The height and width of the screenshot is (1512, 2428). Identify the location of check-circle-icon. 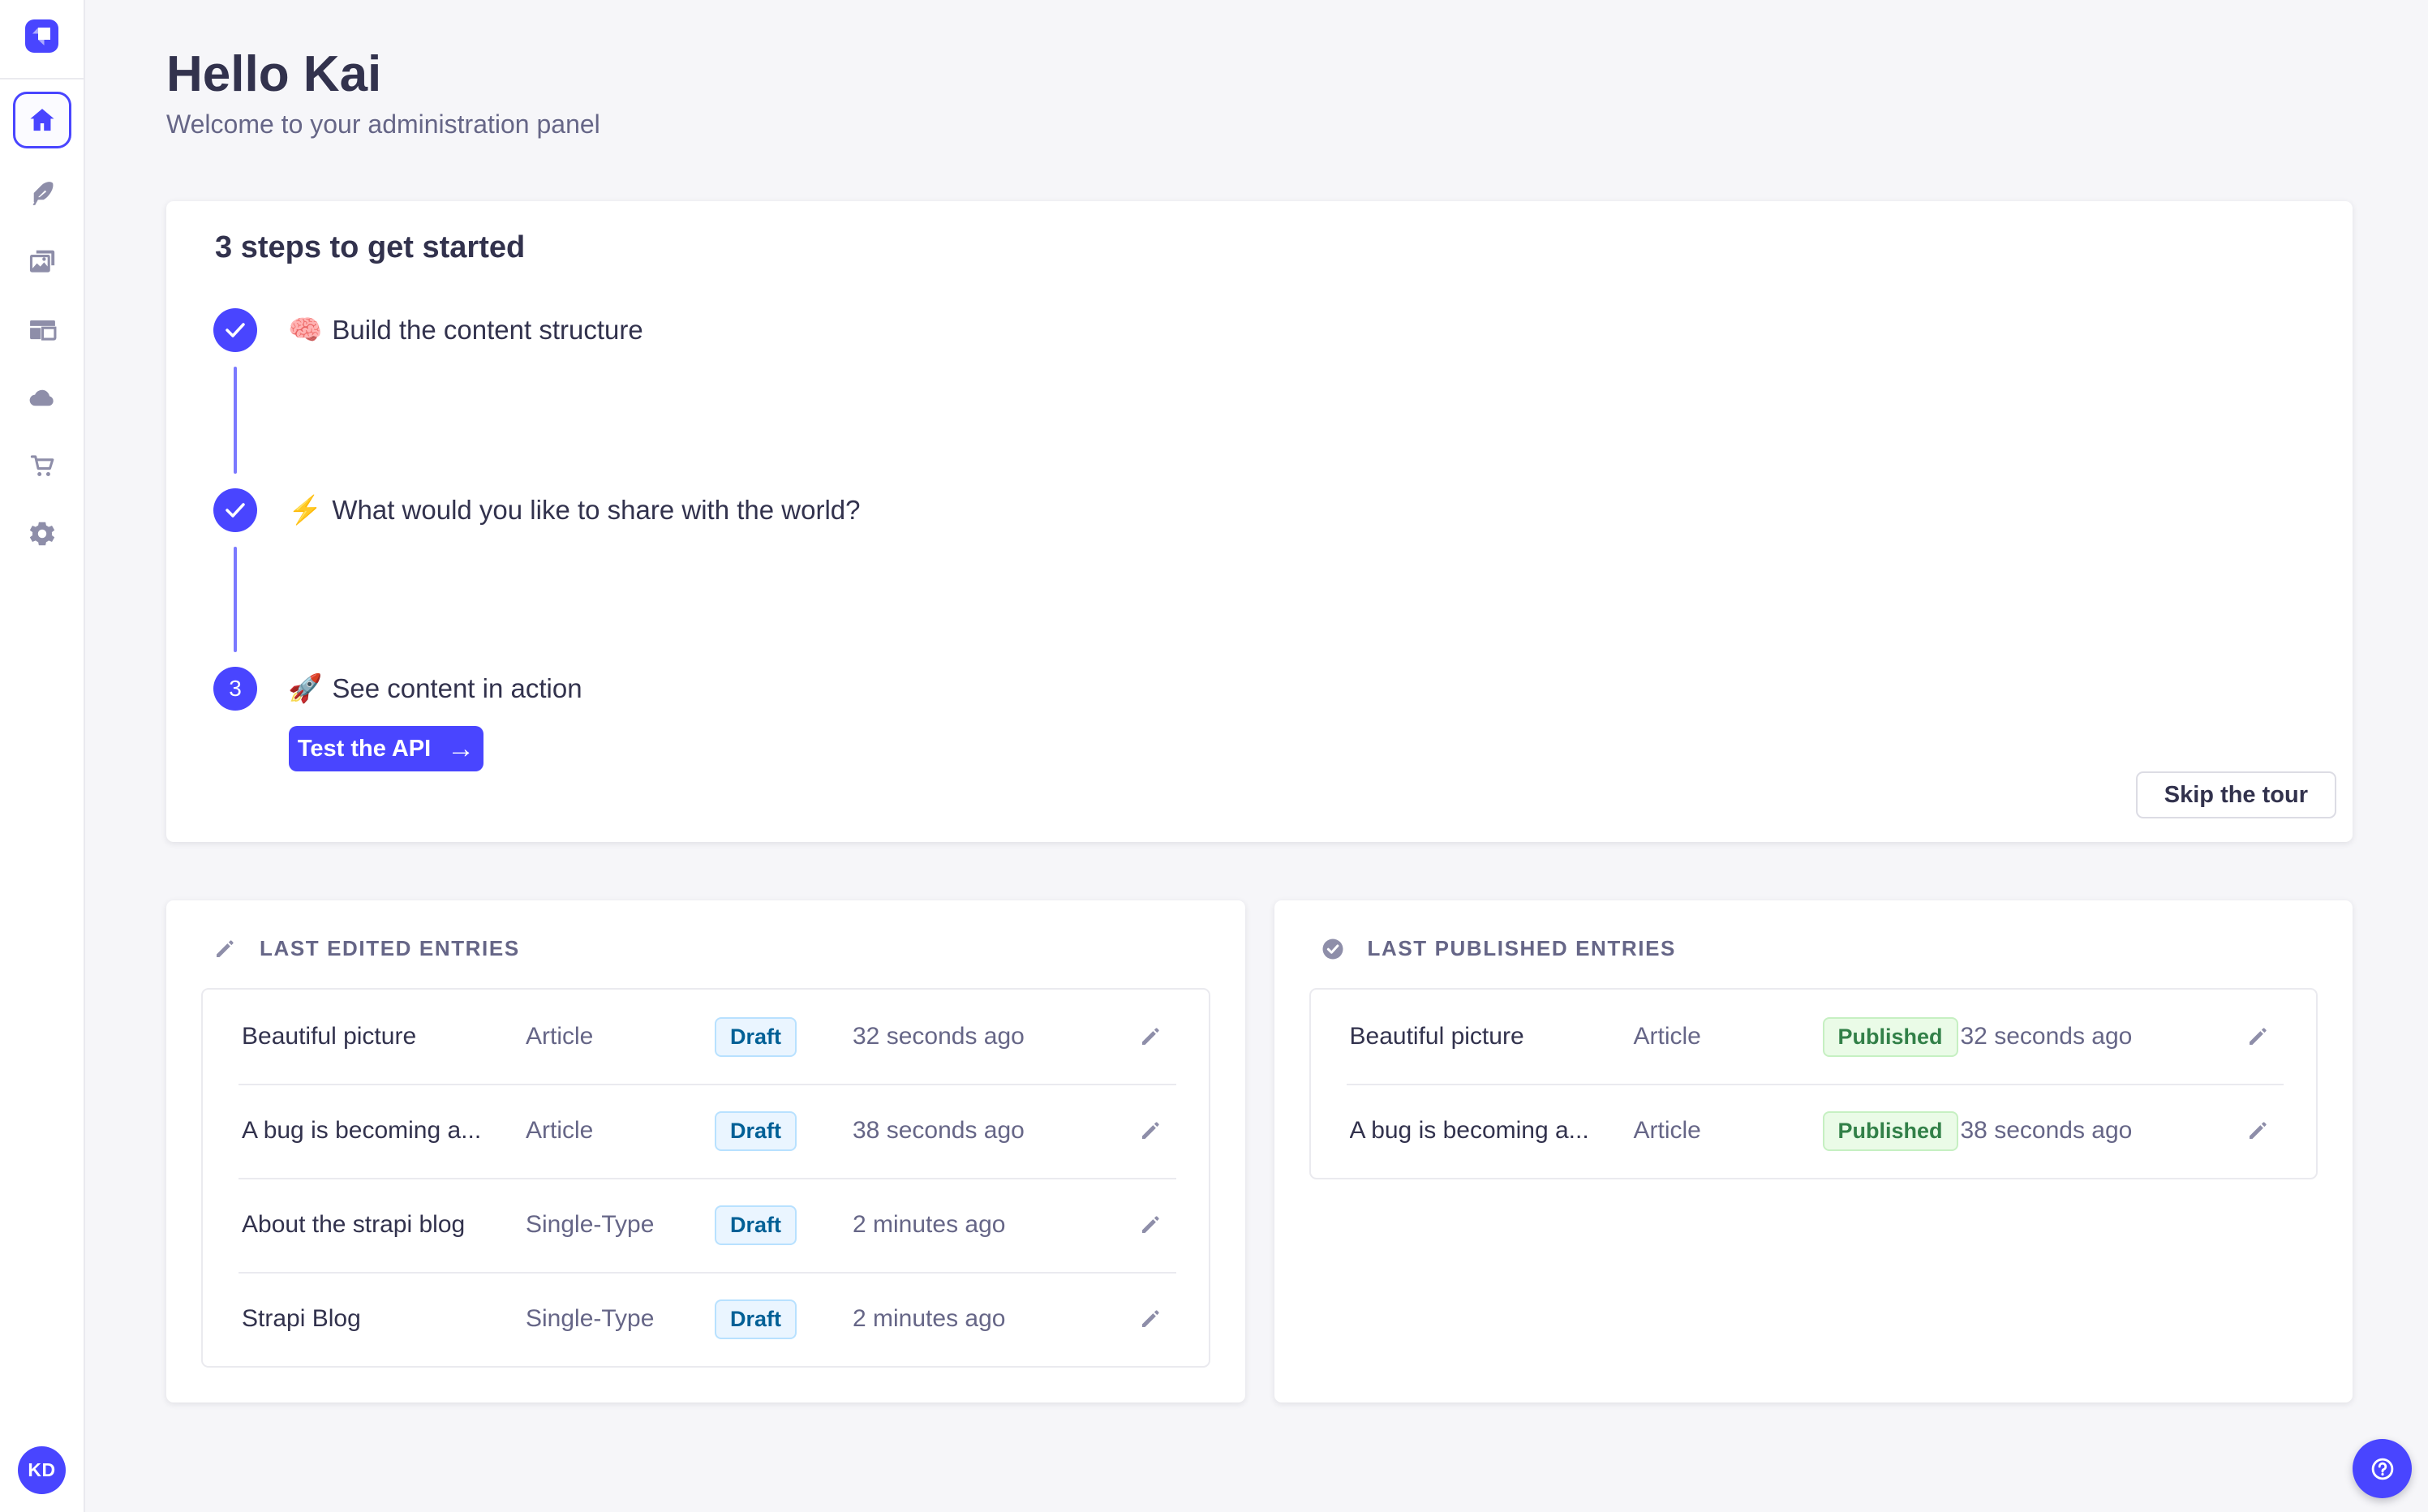
(1332, 949).